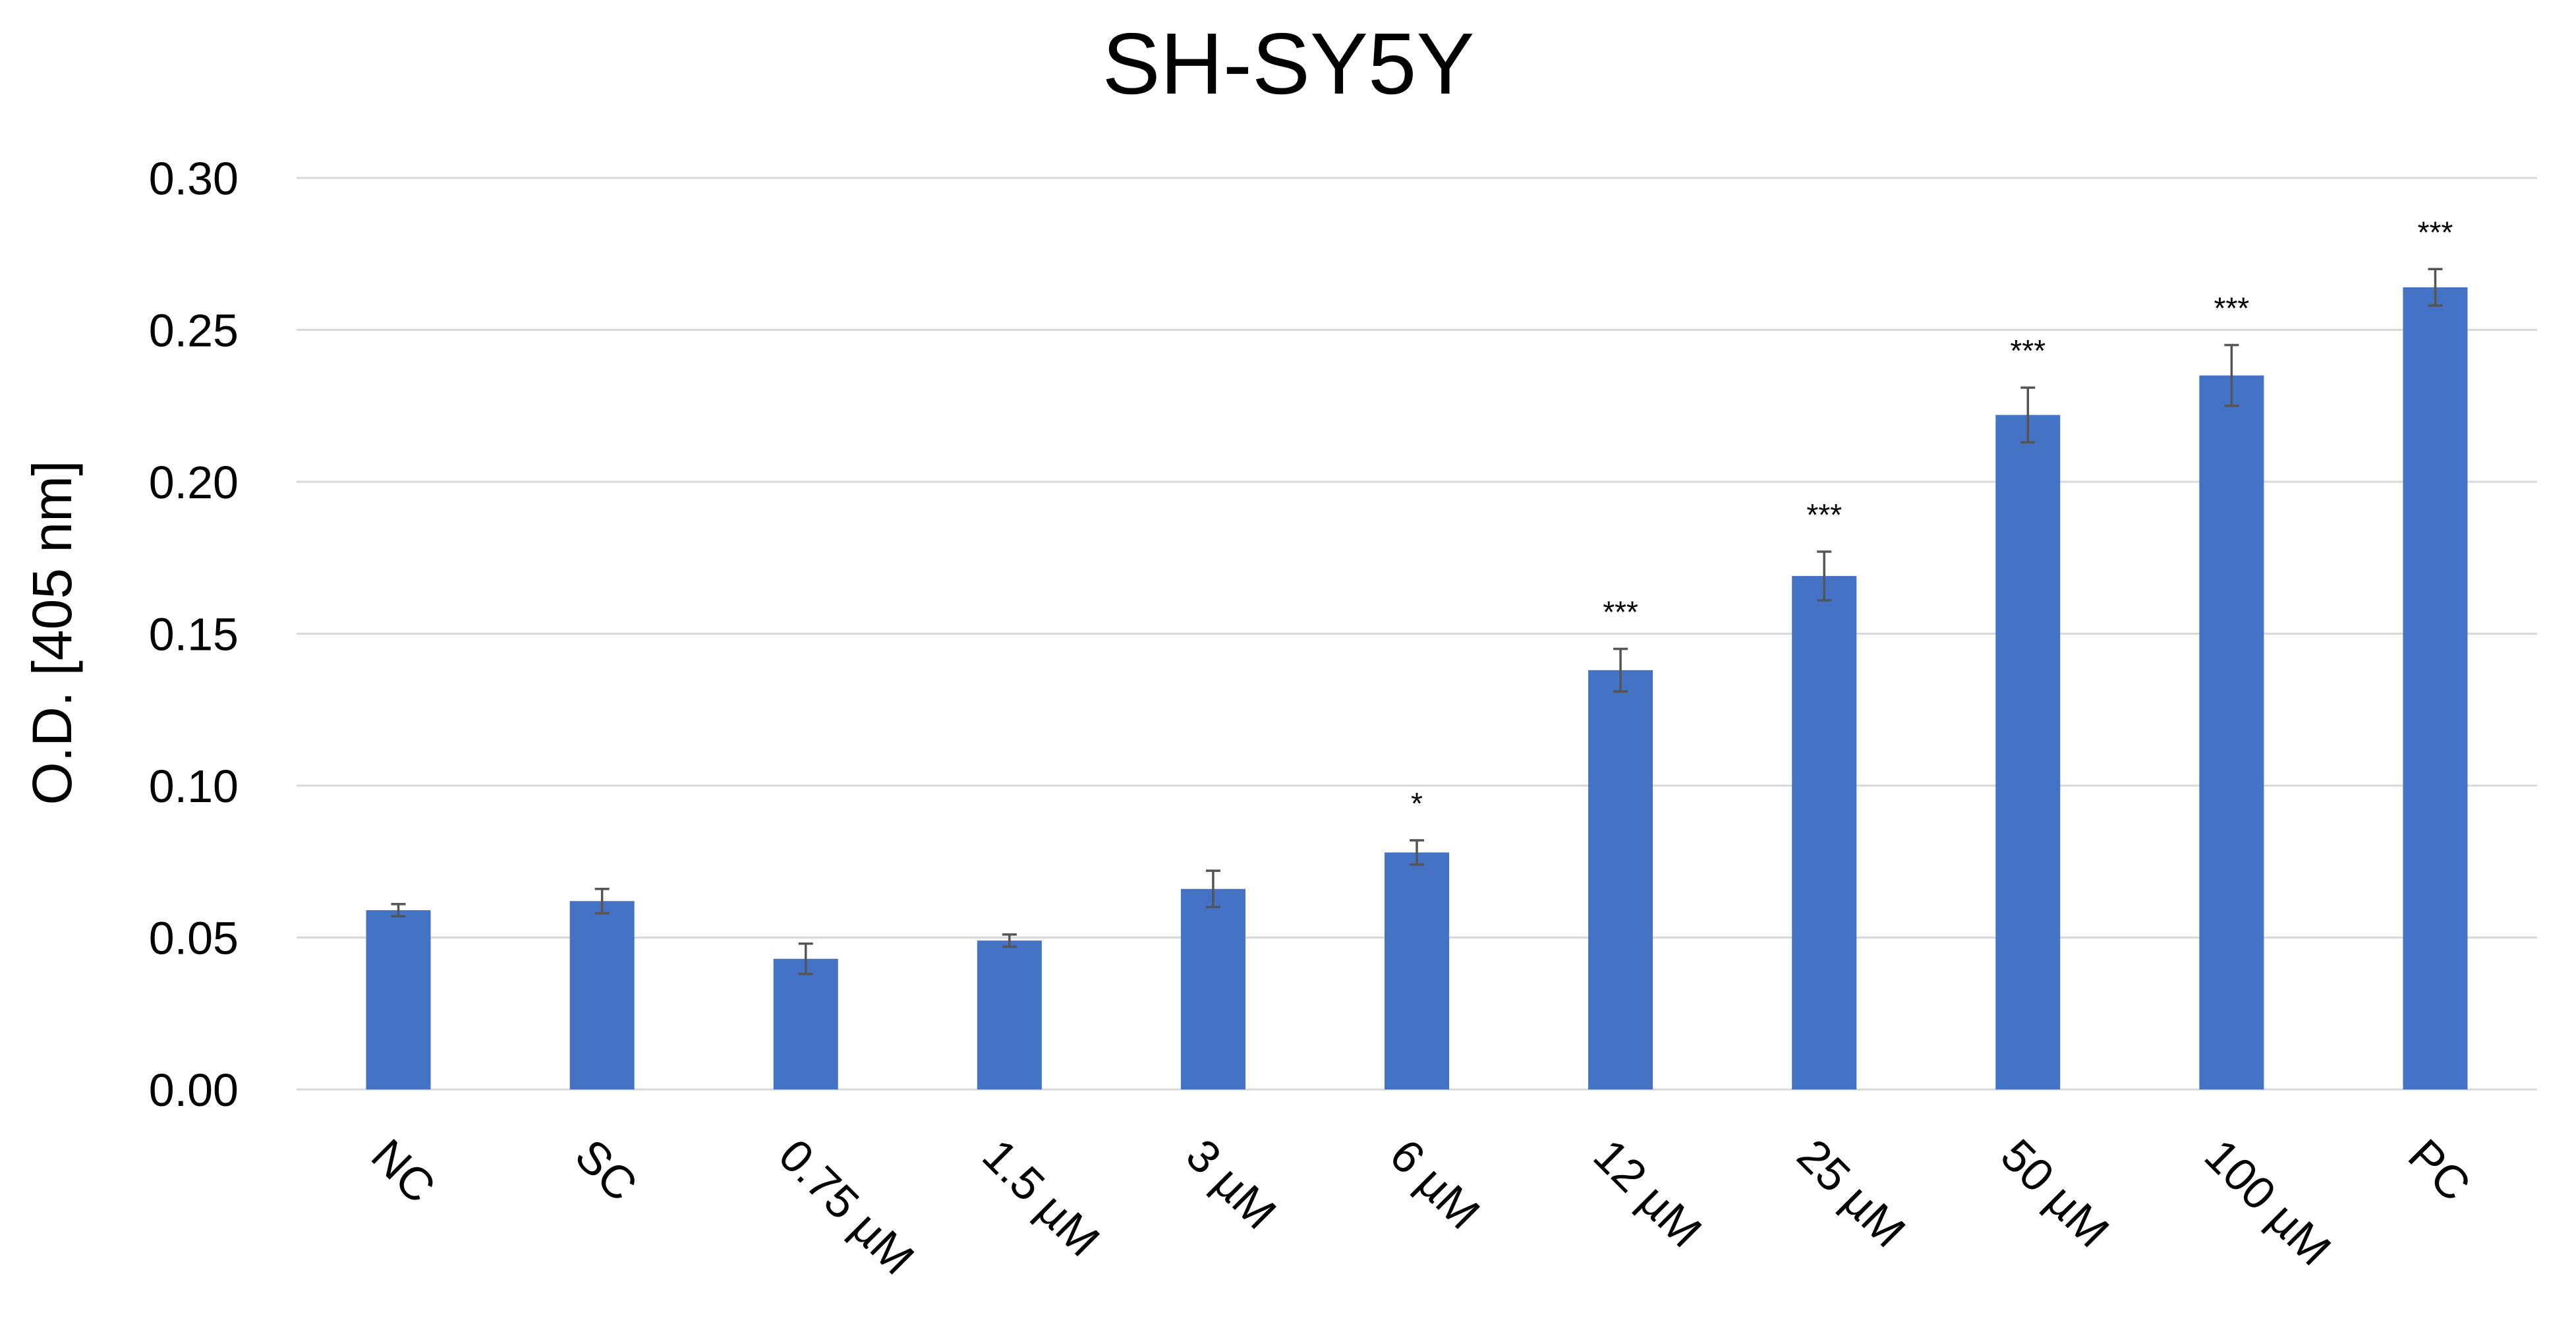 This screenshot has width=2576, height=1332. I want to click on y-tick-label: 0.25, so click(194, 331).